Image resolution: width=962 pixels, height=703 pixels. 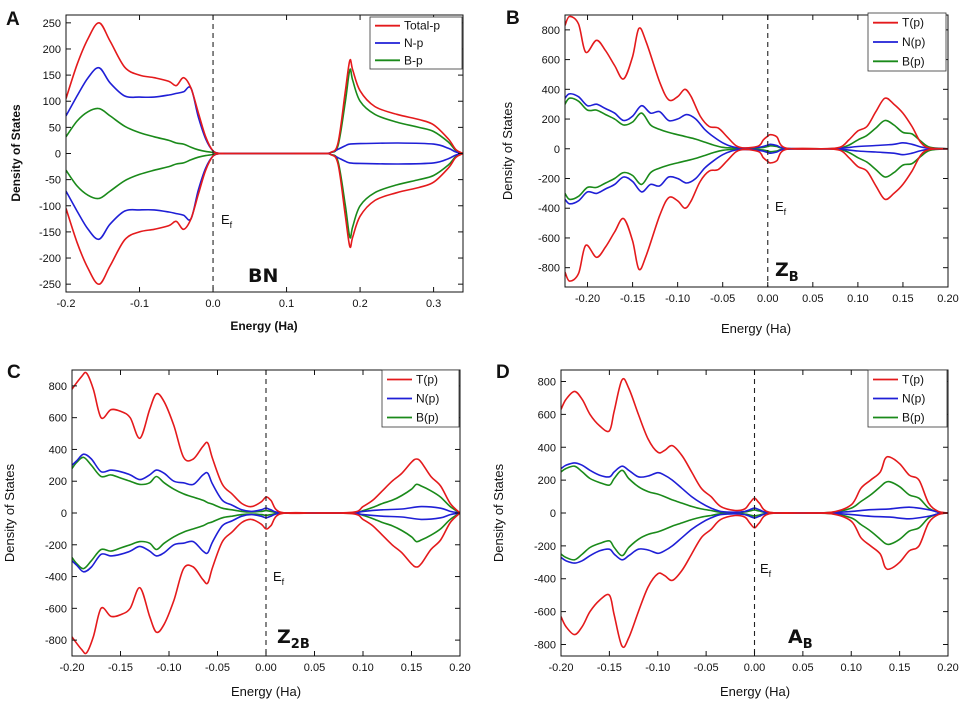 I want to click on panel-letter: B, so click(x=513, y=18).